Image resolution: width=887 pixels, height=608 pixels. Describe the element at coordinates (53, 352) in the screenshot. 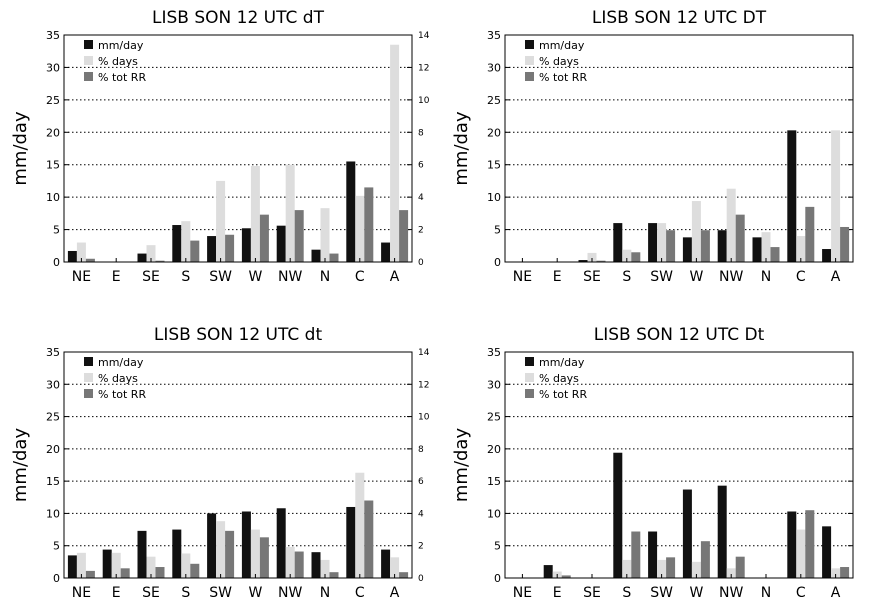

I see `y-tick-label: 35` at that location.